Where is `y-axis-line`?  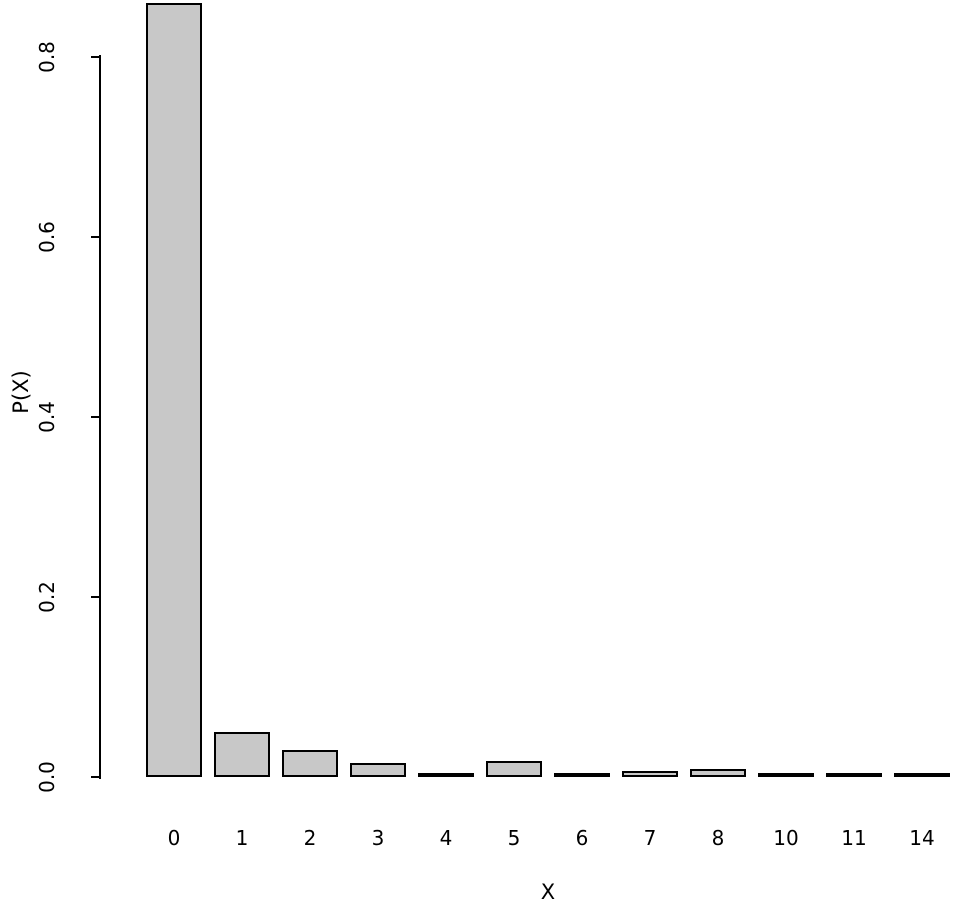 y-axis-line is located at coordinates (100, 417).